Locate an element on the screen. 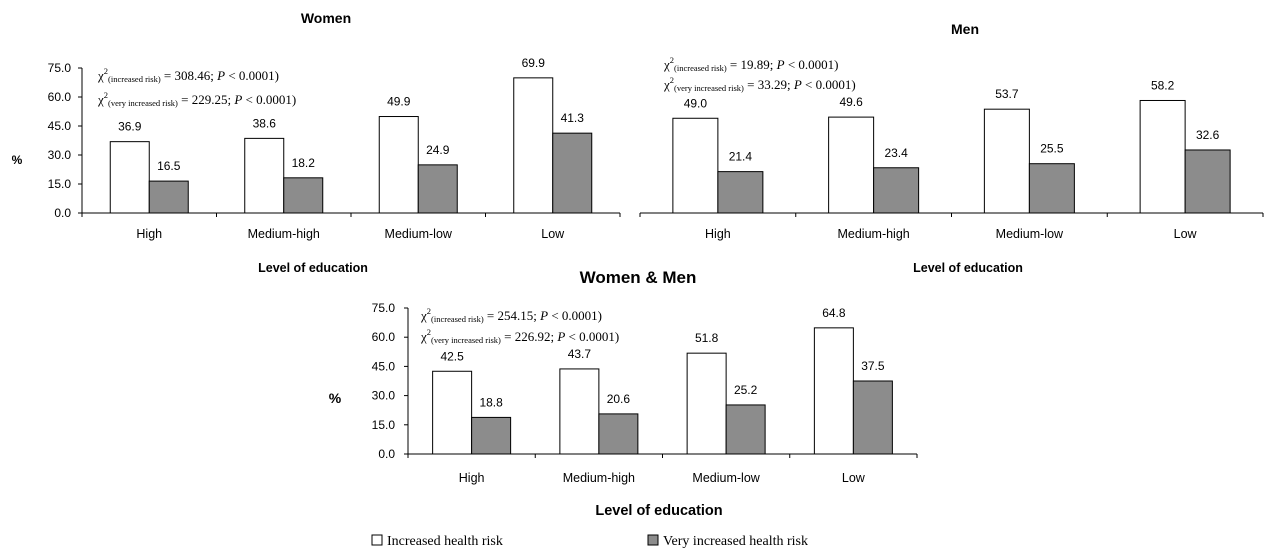 This screenshot has height=556, width=1267. data-label: 21.4 is located at coordinates (741, 157).